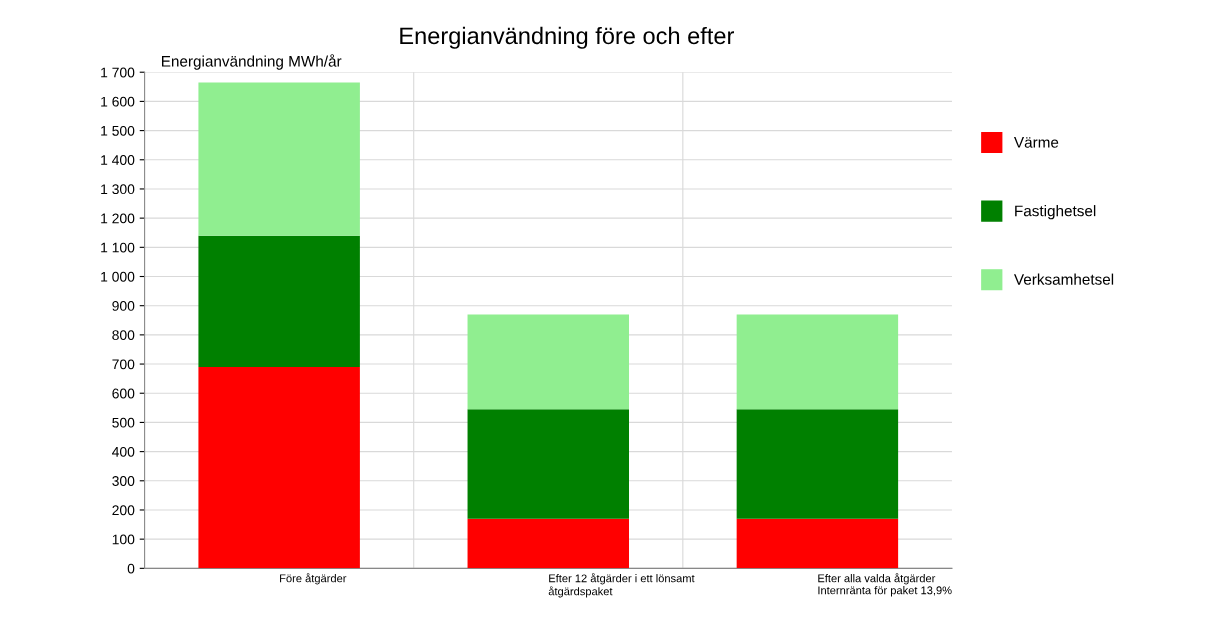  I want to click on y-tick-label: 800, so click(123, 335).